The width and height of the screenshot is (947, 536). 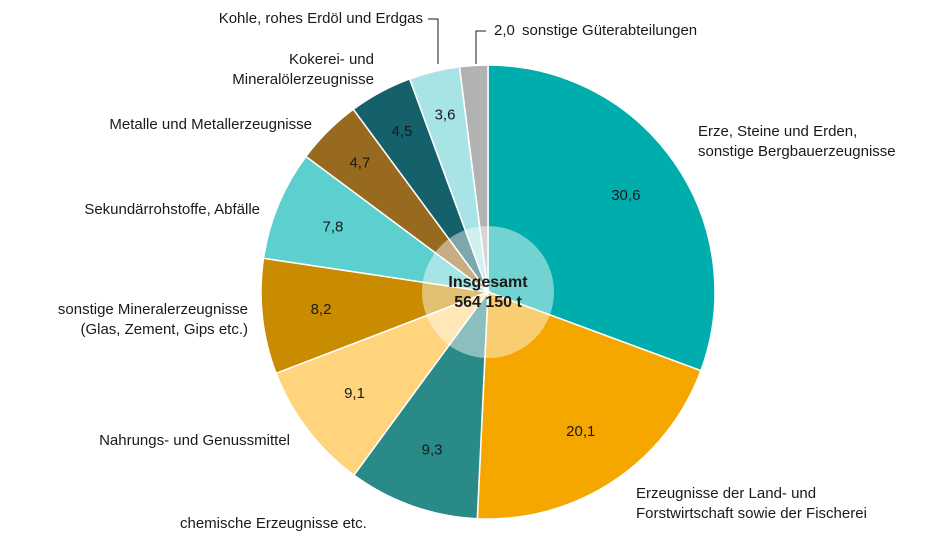 What do you see at coordinates (303, 69) in the screenshot?
I see `category-label: Kokerei- und Mineralölerzeugnisse` at bounding box center [303, 69].